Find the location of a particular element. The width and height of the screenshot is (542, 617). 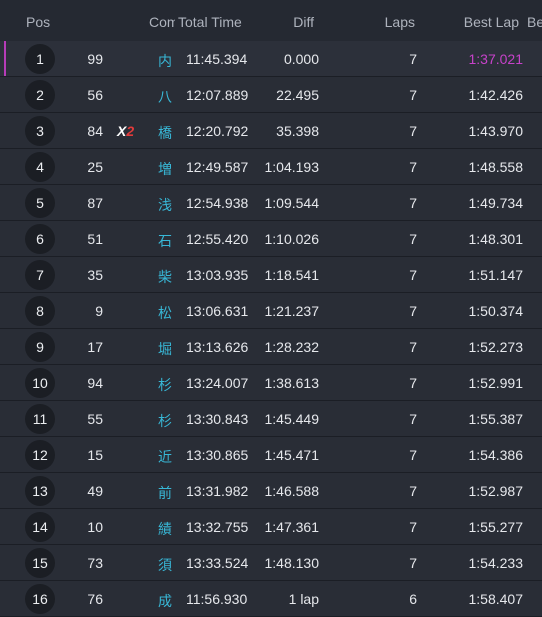

car-number: 84 is located at coordinates (95, 131).